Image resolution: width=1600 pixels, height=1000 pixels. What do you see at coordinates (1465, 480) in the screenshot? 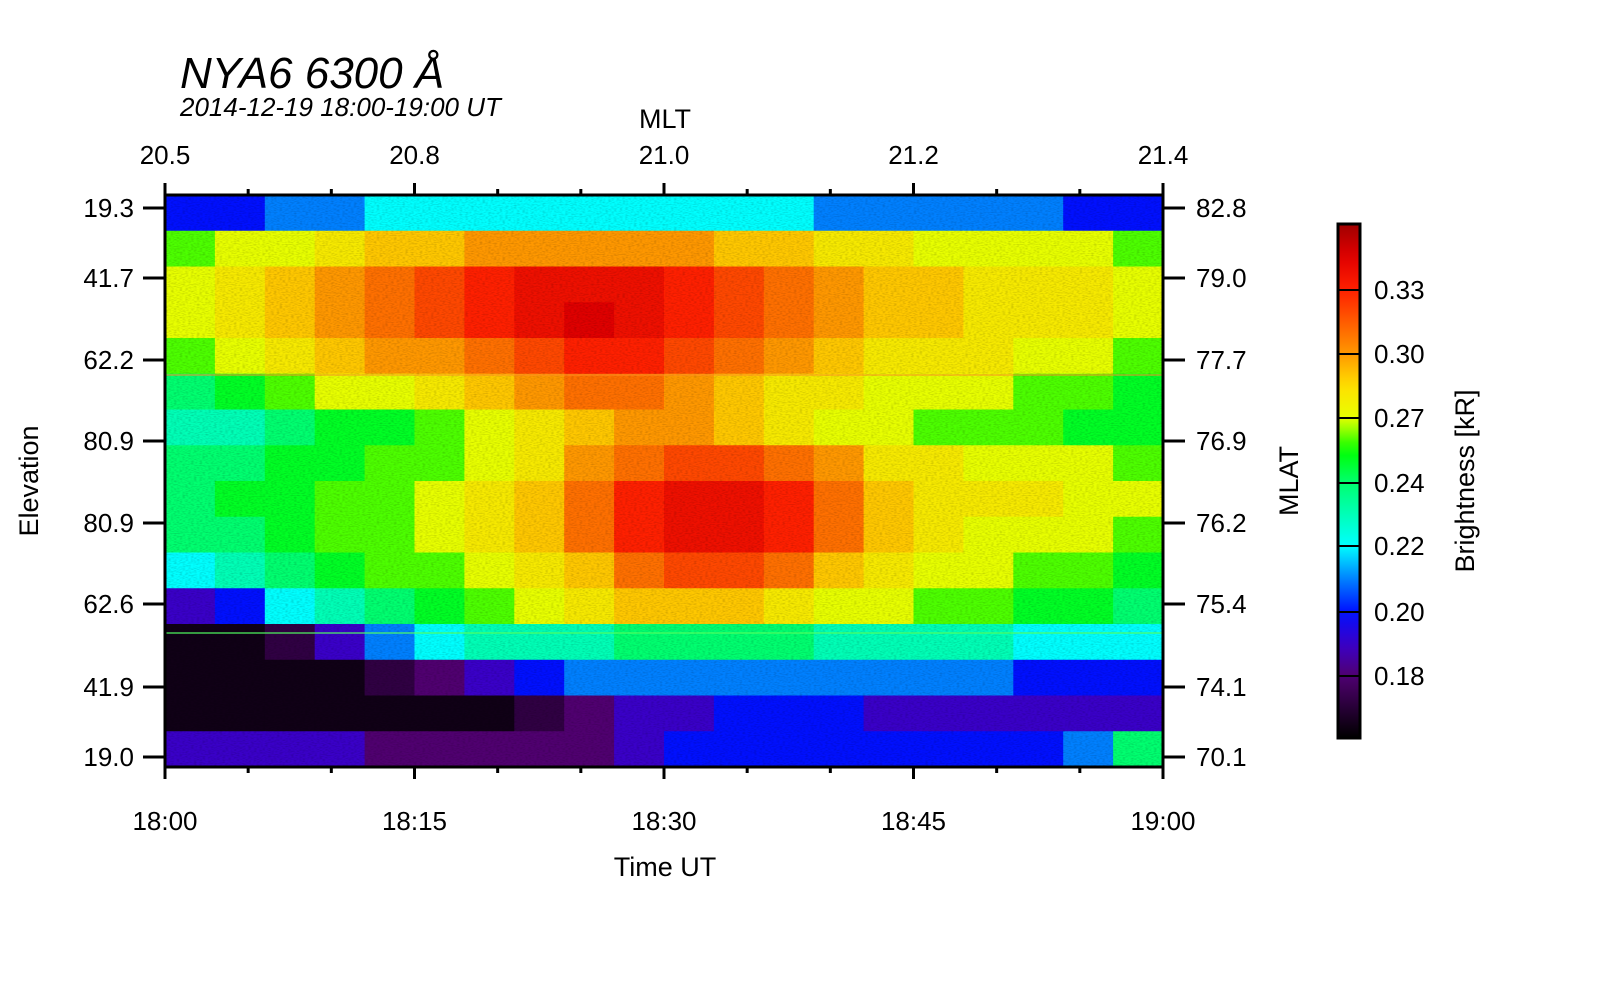
I see `colorbar-label: Brightness [kR]` at bounding box center [1465, 480].